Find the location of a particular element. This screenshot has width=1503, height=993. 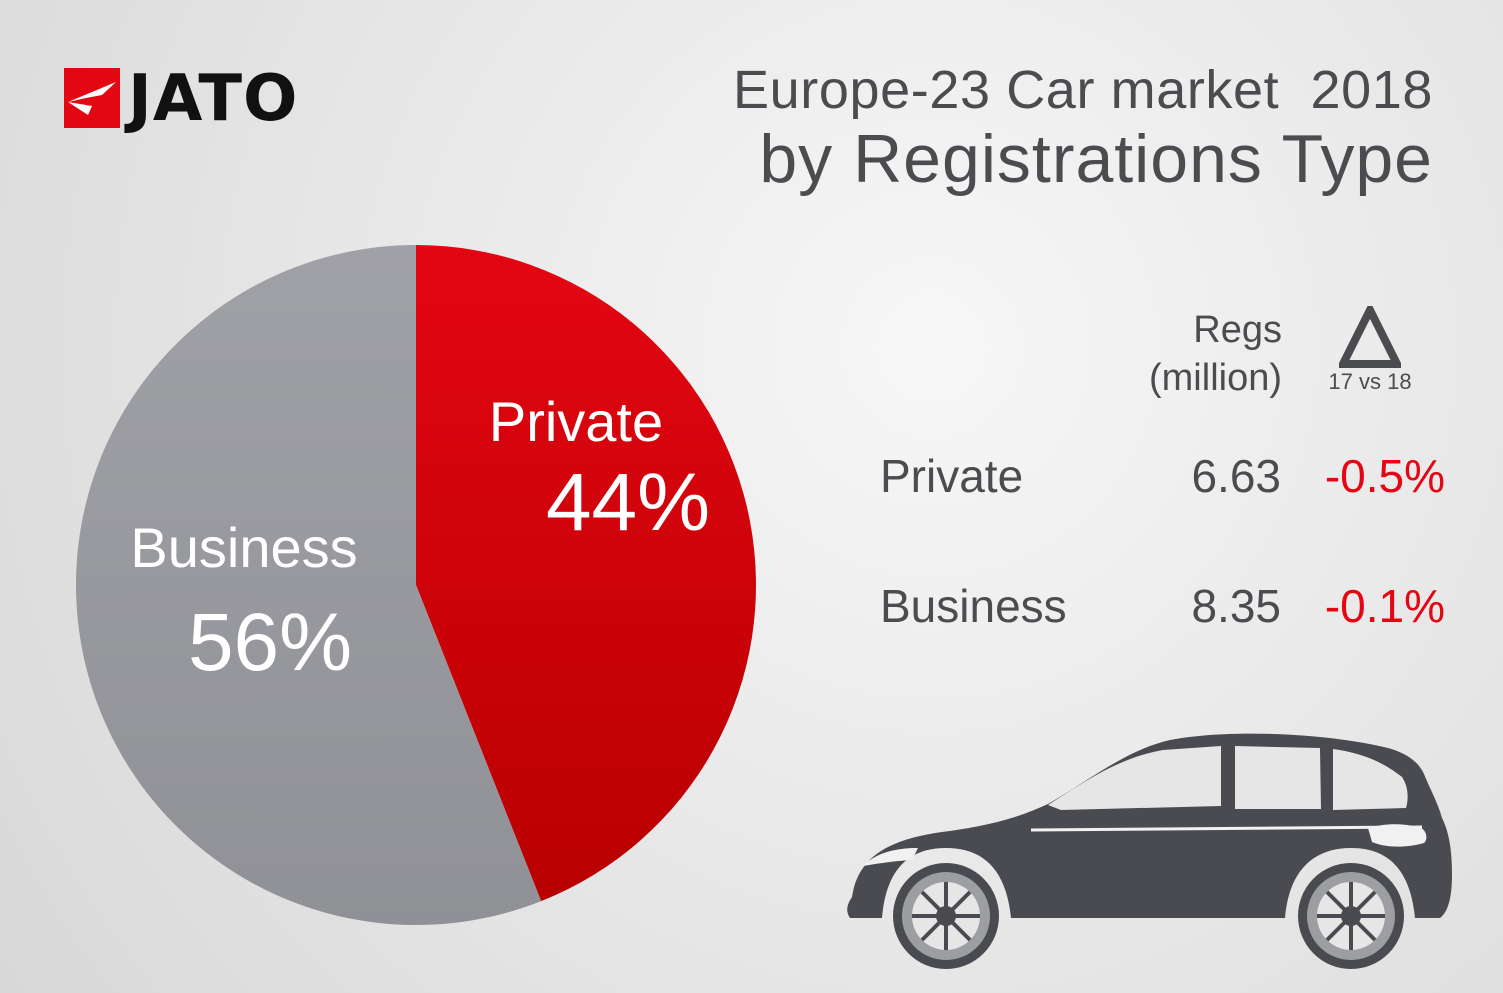

business-row-value: 8.35 is located at coordinates (1236, 606).